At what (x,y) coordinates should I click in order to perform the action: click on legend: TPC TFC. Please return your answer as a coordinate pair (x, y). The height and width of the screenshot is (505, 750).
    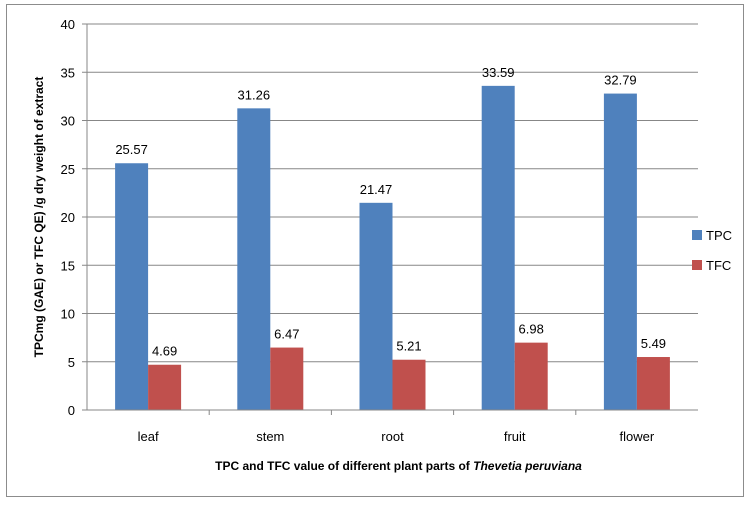
    Looking at the image, I should click on (712, 250).